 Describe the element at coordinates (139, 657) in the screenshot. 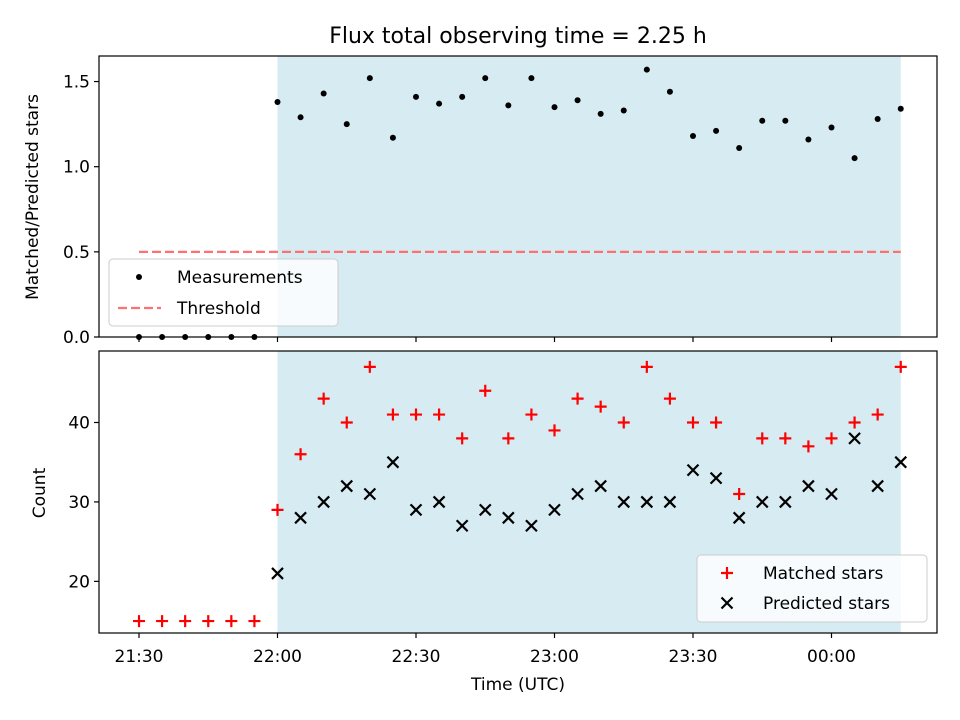

I see `x-tick-label: 21:30` at that location.